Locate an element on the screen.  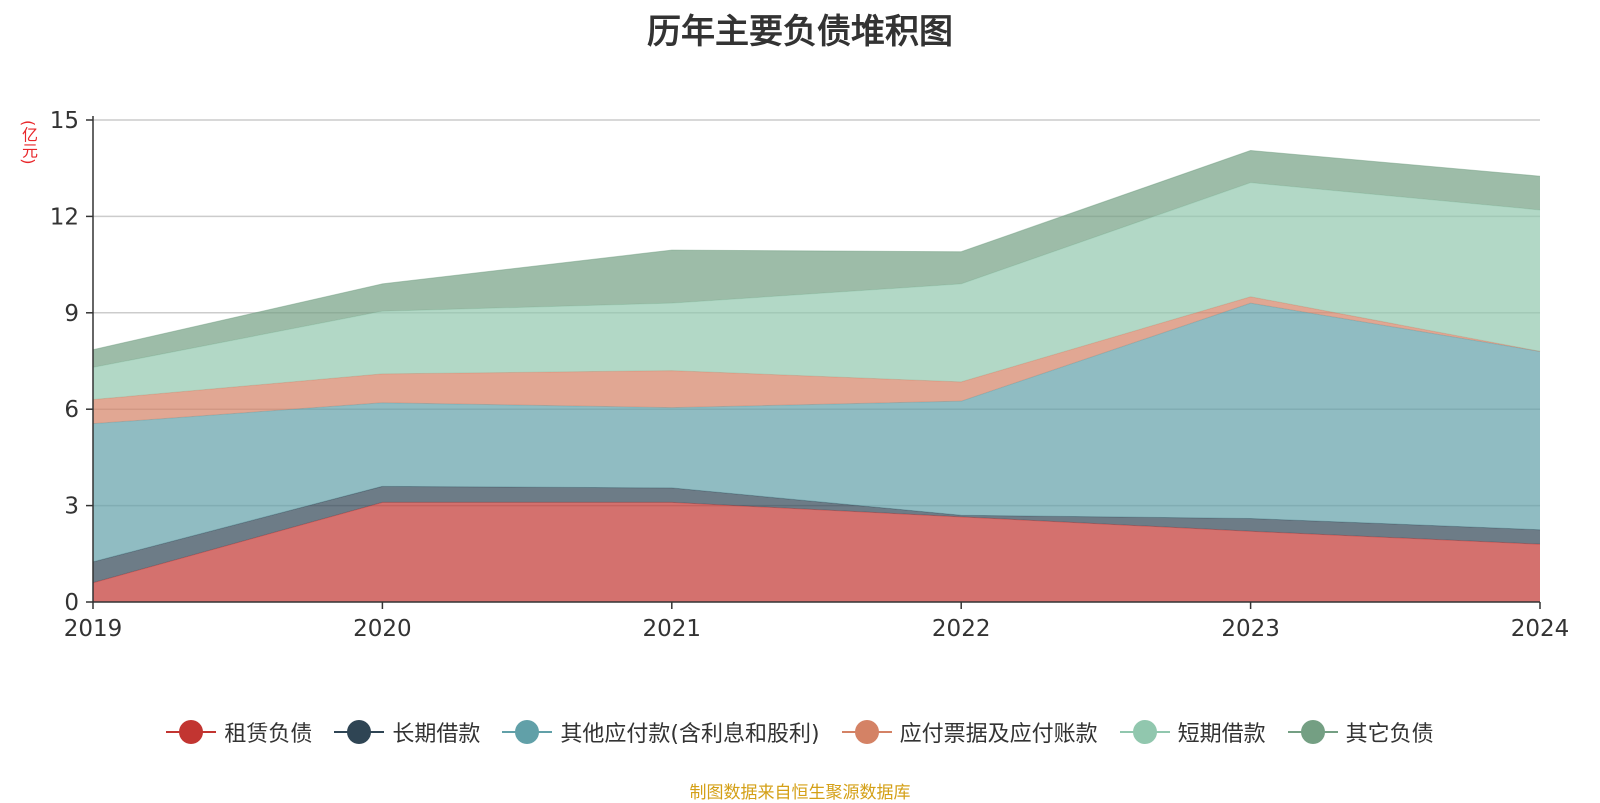
x-tick-label: 2022 is located at coordinates (961, 629).